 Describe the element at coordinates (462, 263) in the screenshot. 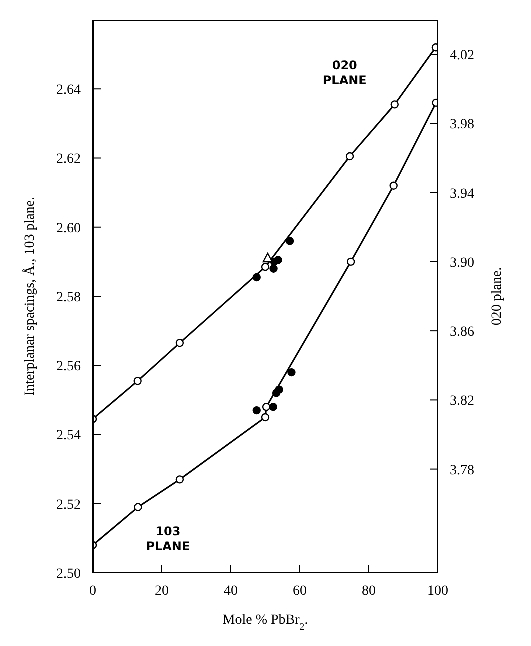

I see `y2-tick-label: 3.90` at that location.